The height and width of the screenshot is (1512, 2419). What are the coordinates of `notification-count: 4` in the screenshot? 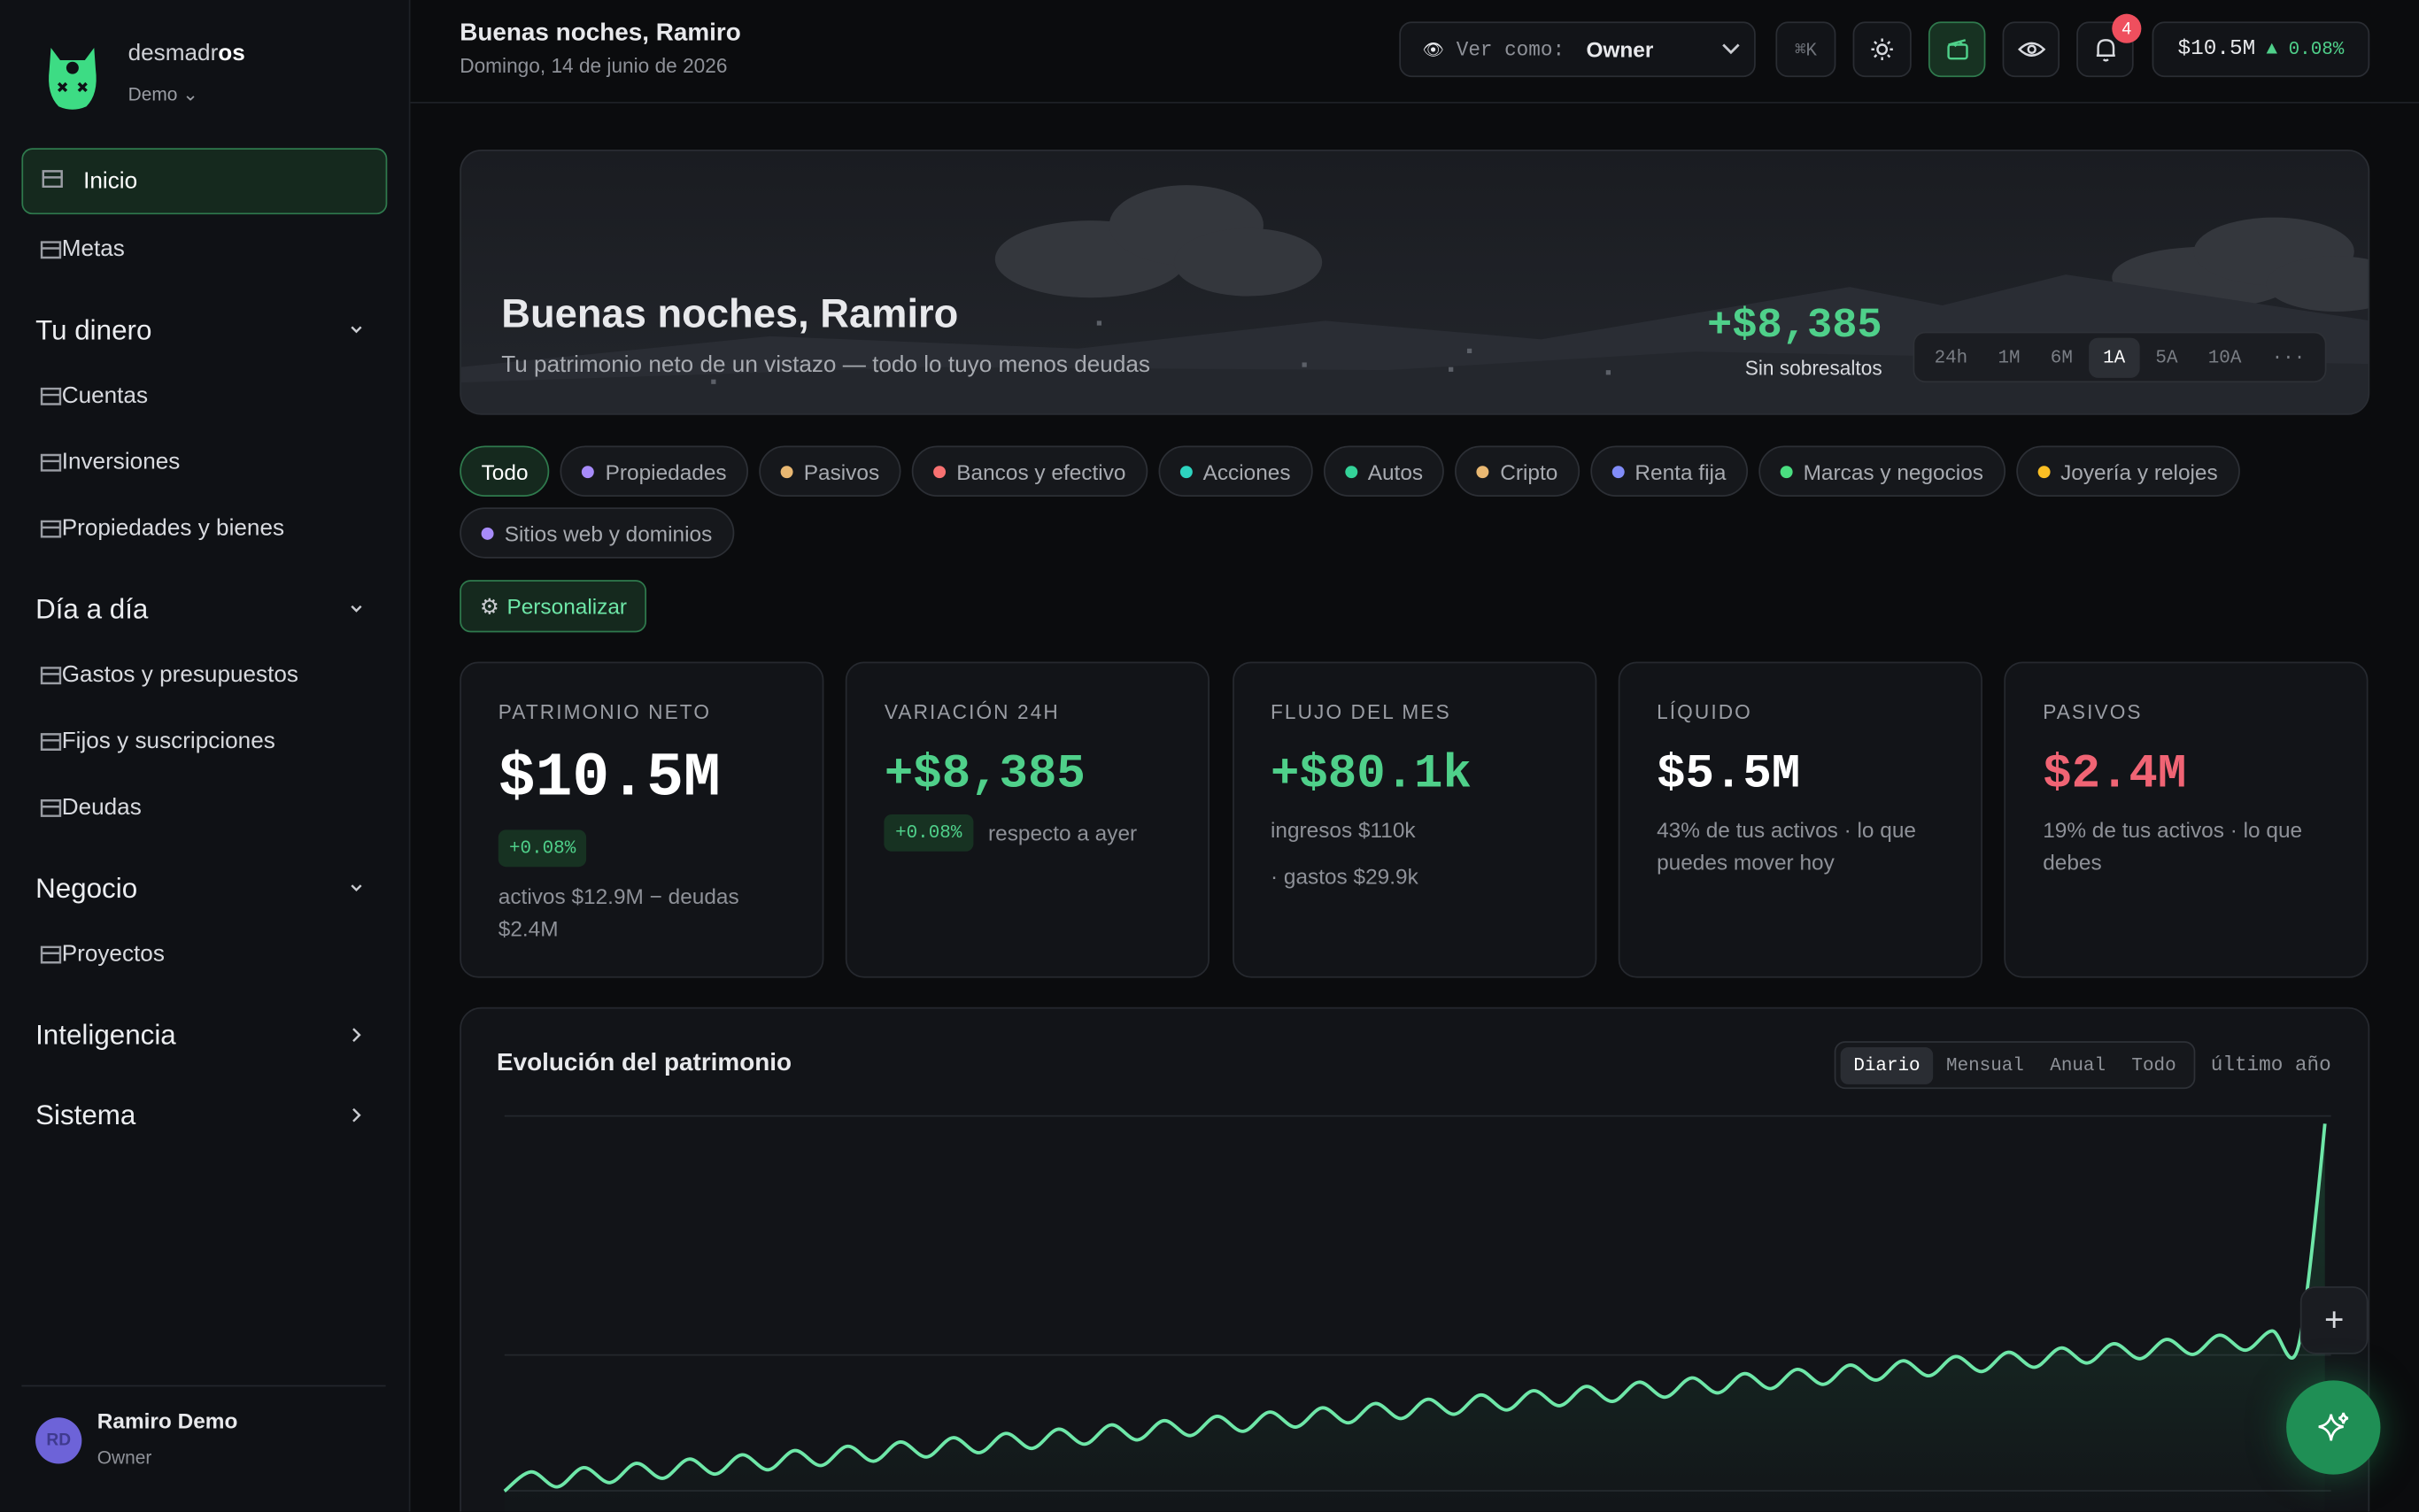 It's located at (2127, 28).